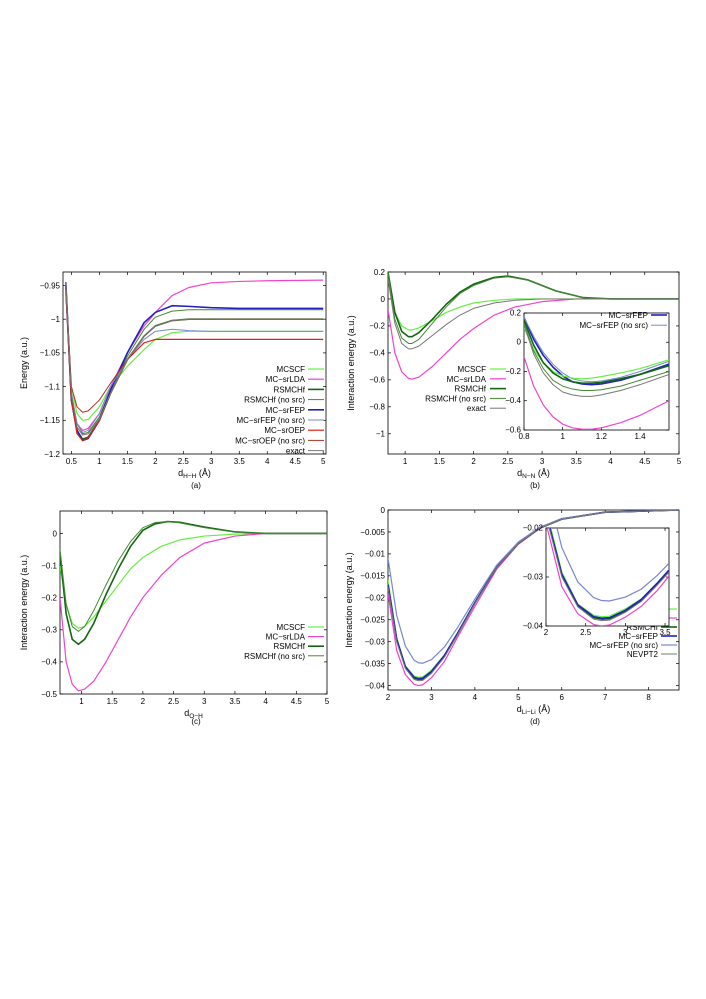 This screenshot has width=706, height=999. Describe the element at coordinates (473, 461) in the screenshot. I see `chart-b-x-tick-label: 2` at that location.